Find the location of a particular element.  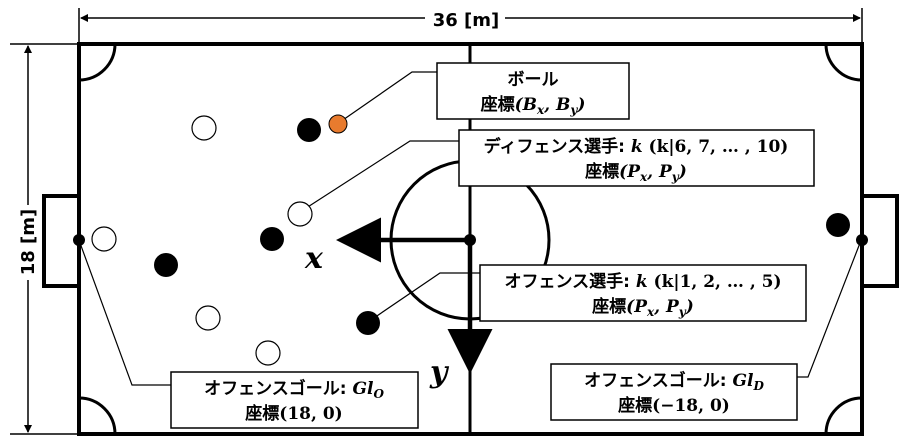

offense-goal-point is located at coordinates (79, 240).